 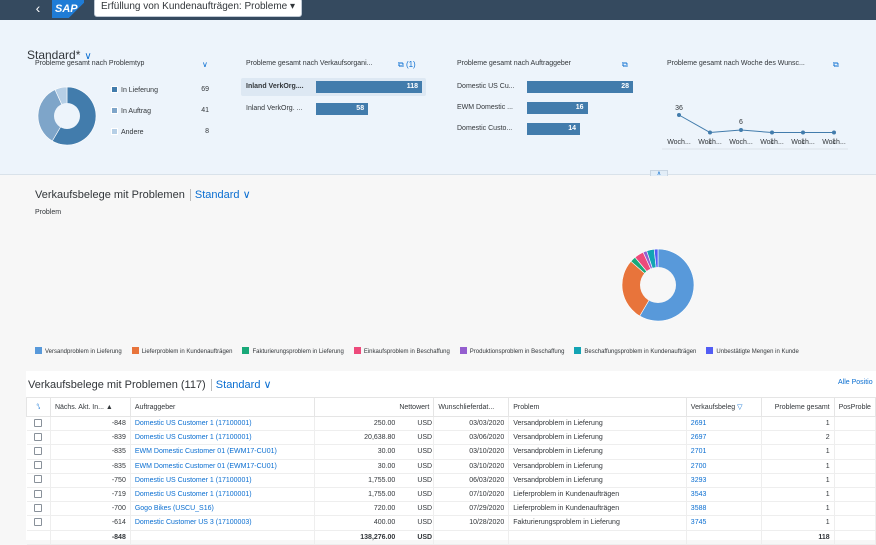 What do you see at coordinates (293, 351) in the screenshot?
I see `legend-item: Fakturierungsproblem in Lieferung` at bounding box center [293, 351].